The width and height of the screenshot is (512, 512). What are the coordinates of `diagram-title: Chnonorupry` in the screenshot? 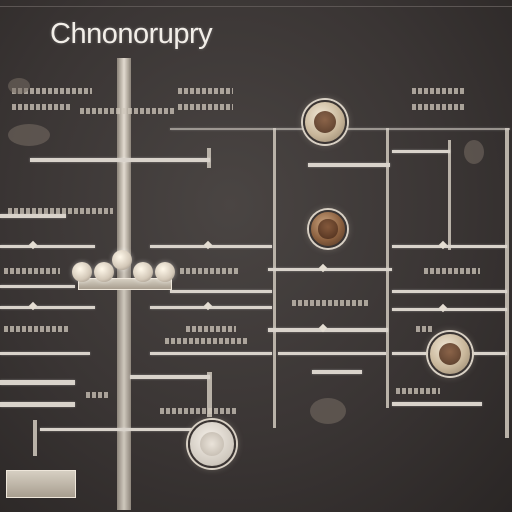 It's located at (131, 34).